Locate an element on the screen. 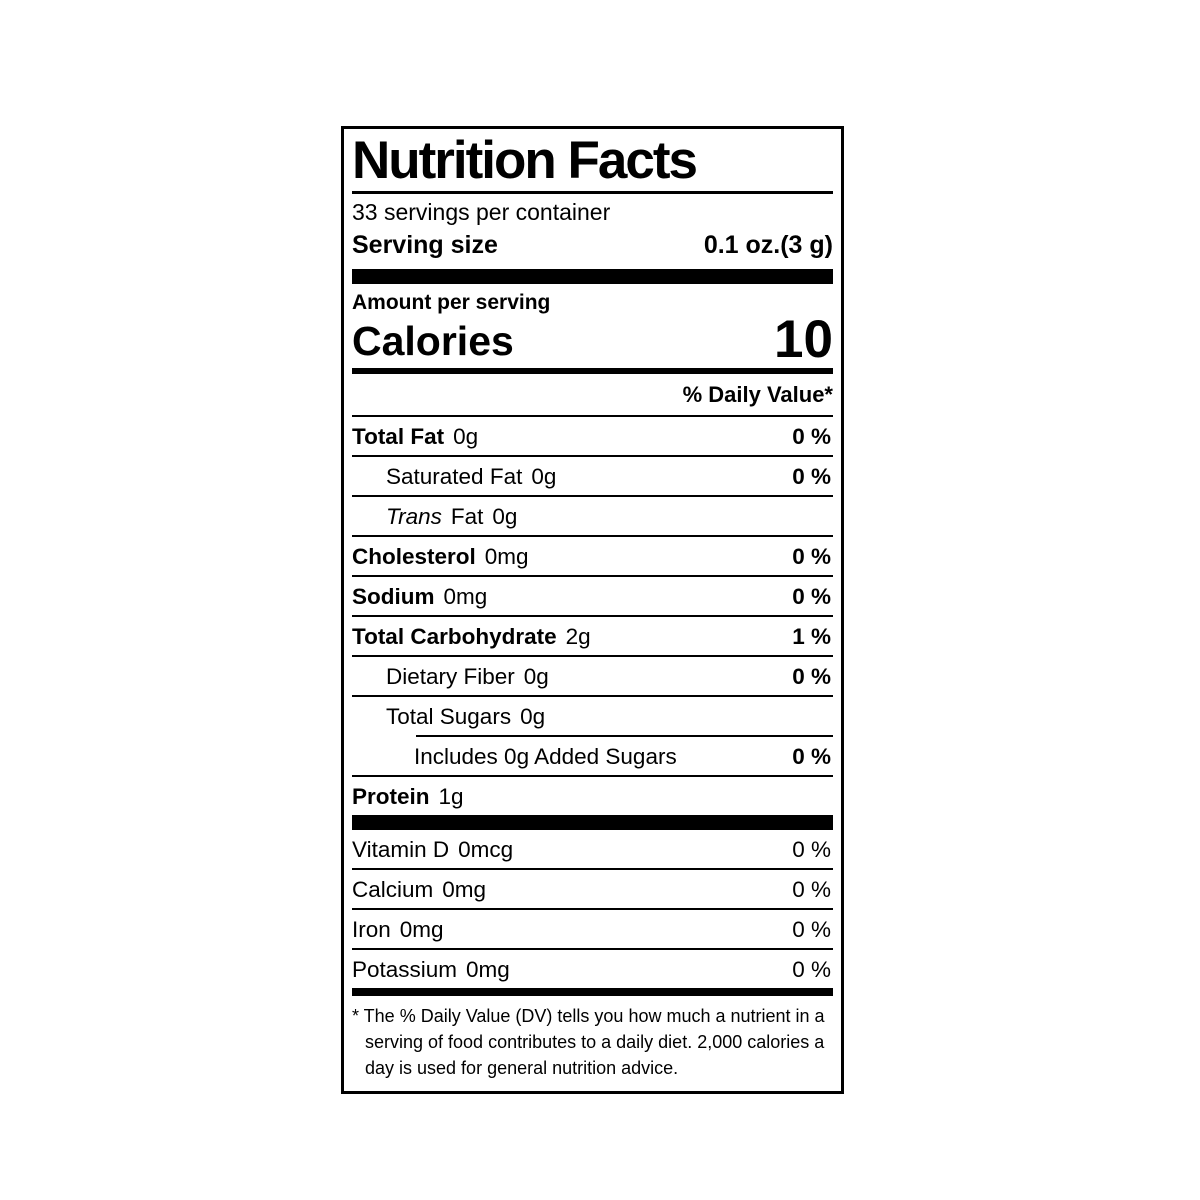 Image resolution: width=1200 pixels, height=1200 pixels. nutrient-amount: 1g is located at coordinates (451, 797).